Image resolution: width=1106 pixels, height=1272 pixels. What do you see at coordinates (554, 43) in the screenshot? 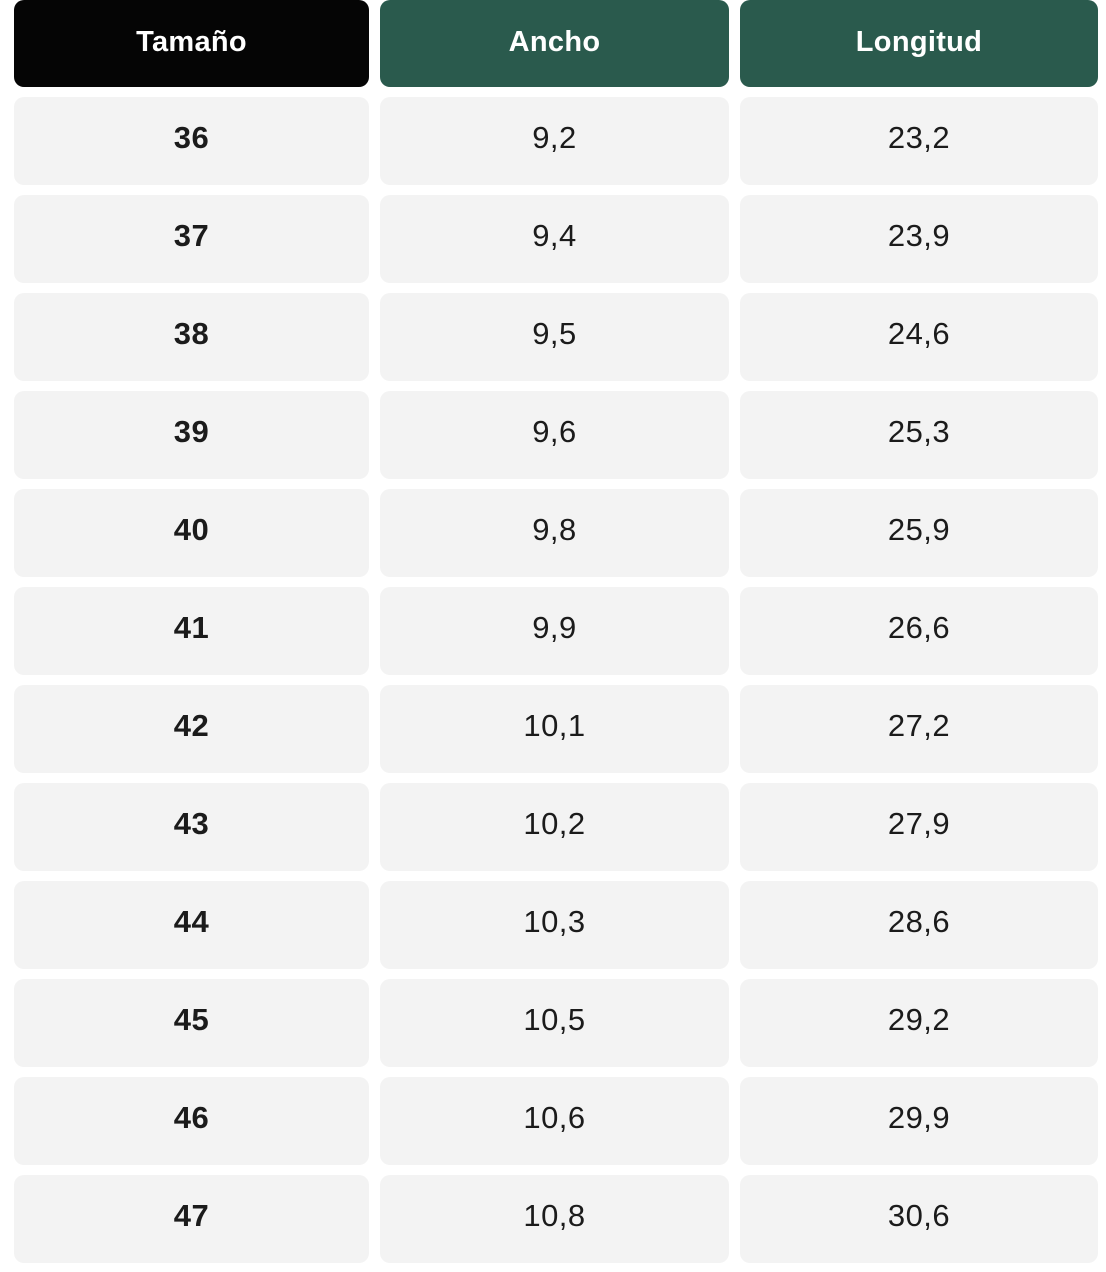
I see `column-header-width: Ancho` at bounding box center [554, 43].